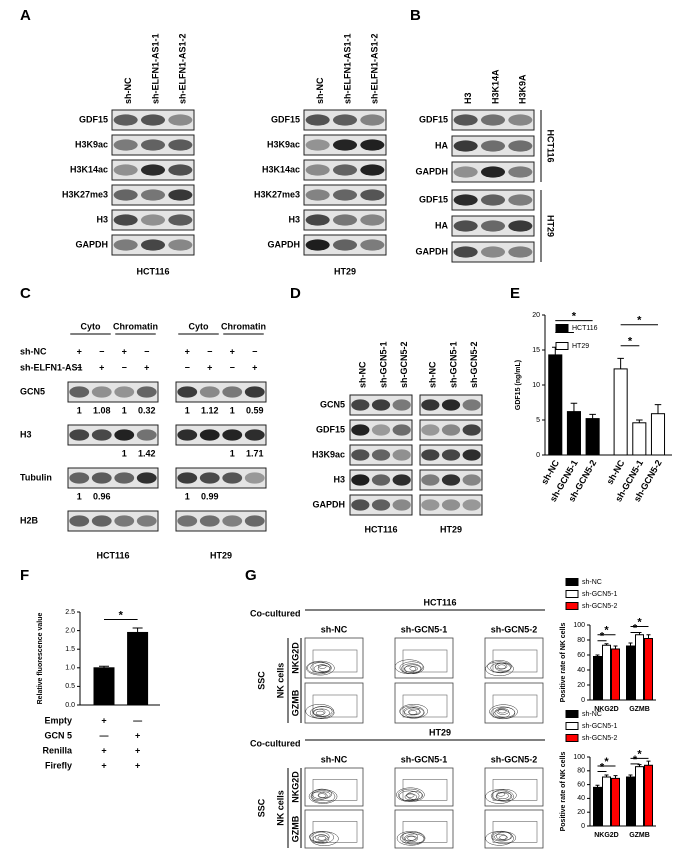 The width and height of the screenshot is (676, 853). What do you see at coordinates (563, 792) in the screenshot?
I see `y-axis-label: Positive rate of NK cells` at bounding box center [563, 792].